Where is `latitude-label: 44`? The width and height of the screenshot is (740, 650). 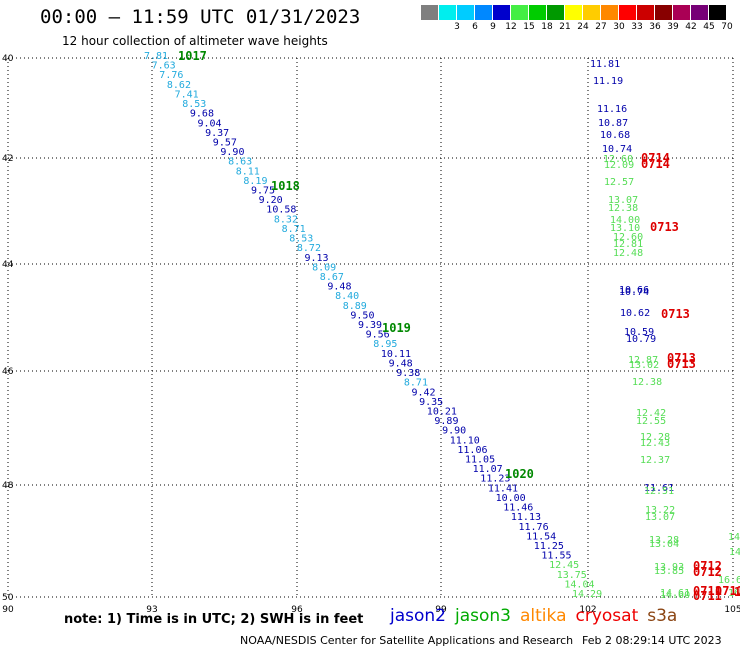
latitude-label: 44 is located at coordinates (8, 265).